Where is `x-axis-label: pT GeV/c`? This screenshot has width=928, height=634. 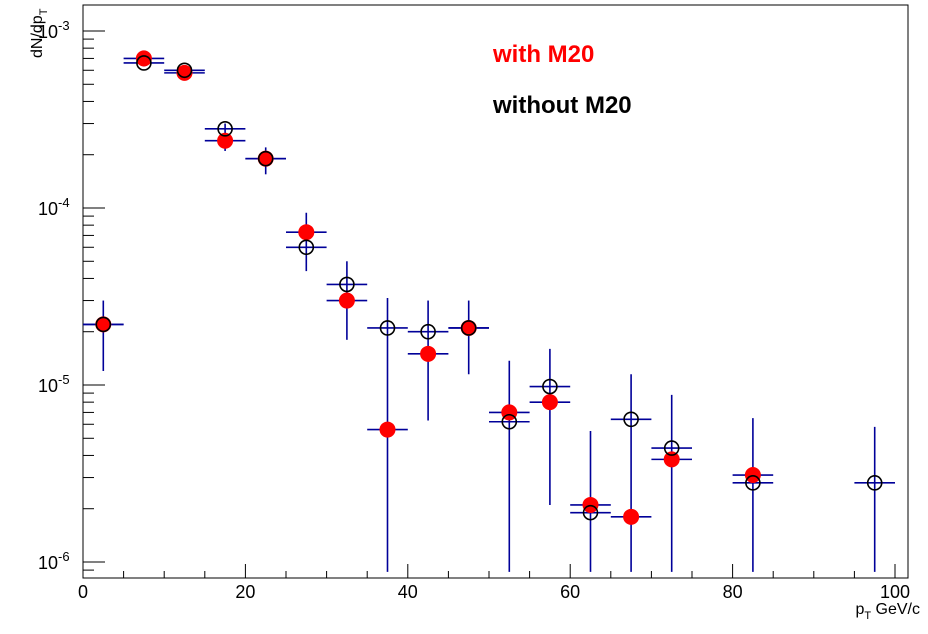 x-axis-label: pT GeV/c is located at coordinates (887, 611).